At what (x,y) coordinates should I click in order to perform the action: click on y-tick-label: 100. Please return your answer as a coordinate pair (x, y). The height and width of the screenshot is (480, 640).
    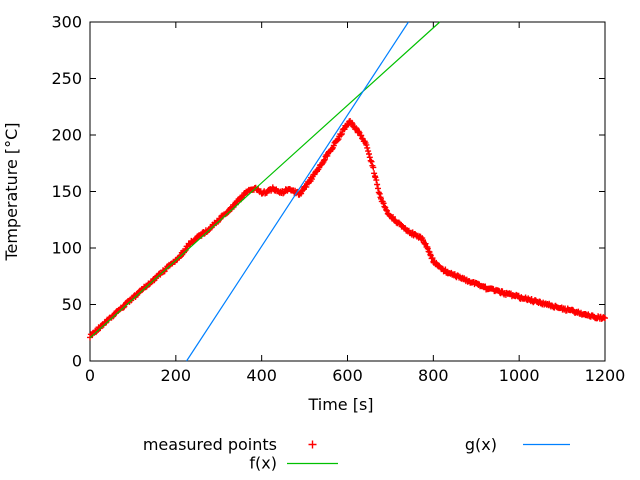
    Looking at the image, I should click on (66, 248).